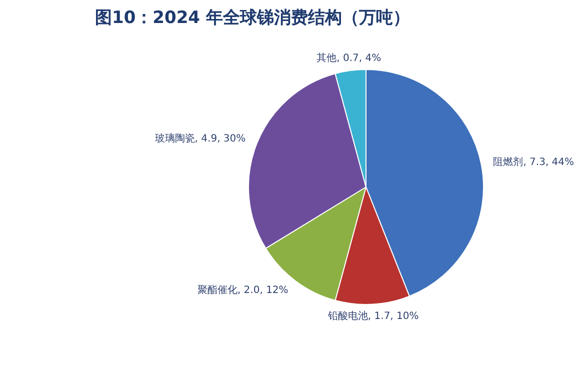 This screenshot has width=588, height=378. Describe the element at coordinates (349, 58) in the screenshot. I see `slice-label: 其他, 0.7, 4%` at that location.